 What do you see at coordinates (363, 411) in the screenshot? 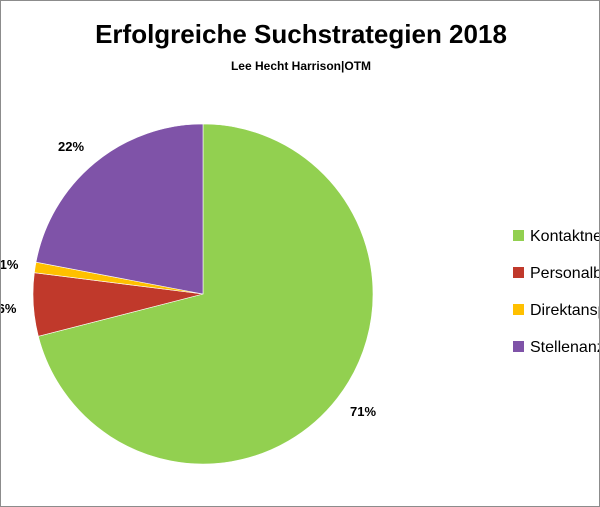
I see `slice-label-1: 71%` at bounding box center [363, 411].